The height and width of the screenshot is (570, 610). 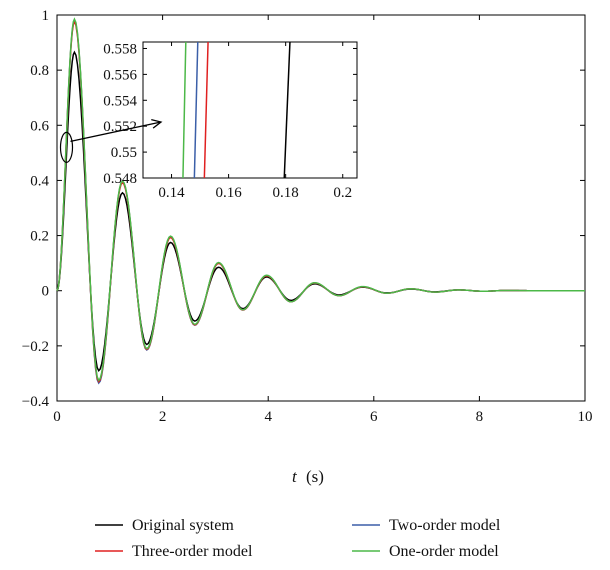 What do you see at coordinates (36, 402) in the screenshot?
I see `y-tick-label: −0.4` at bounding box center [36, 402].